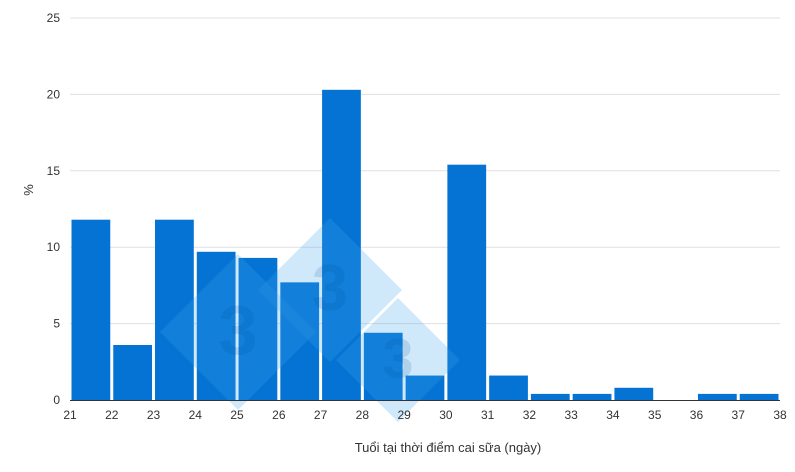 The width and height of the screenshot is (795, 472). Describe the element at coordinates (56, 400) in the screenshot. I see `y-tick-label: 0` at that location.